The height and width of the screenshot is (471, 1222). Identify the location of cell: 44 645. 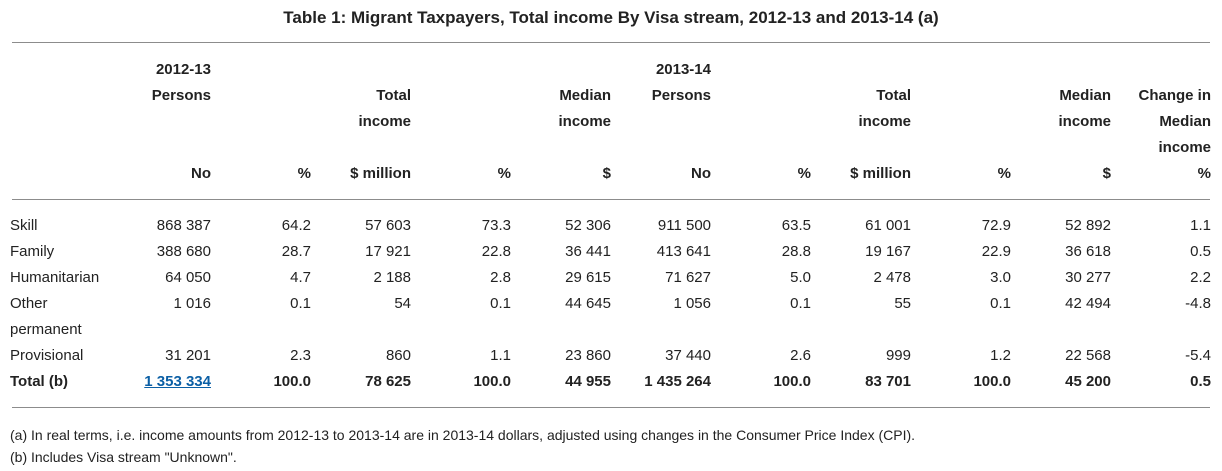
(588, 303).